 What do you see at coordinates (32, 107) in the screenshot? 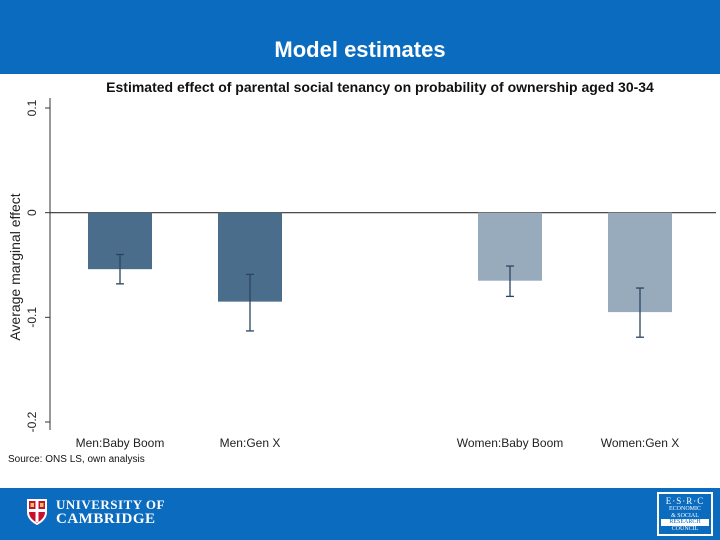
I see `y-tick-label: 0.1` at bounding box center [32, 107].